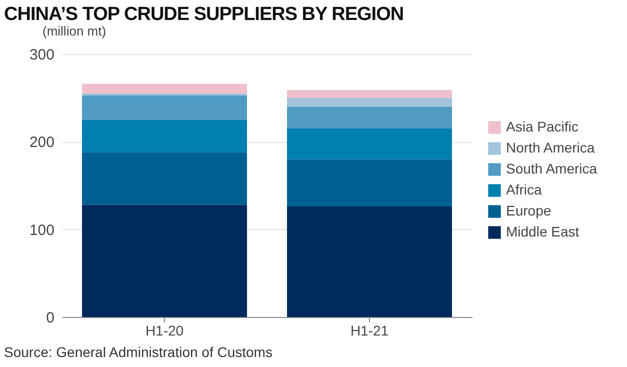  I want to click on legend-label: South America, so click(552, 168).